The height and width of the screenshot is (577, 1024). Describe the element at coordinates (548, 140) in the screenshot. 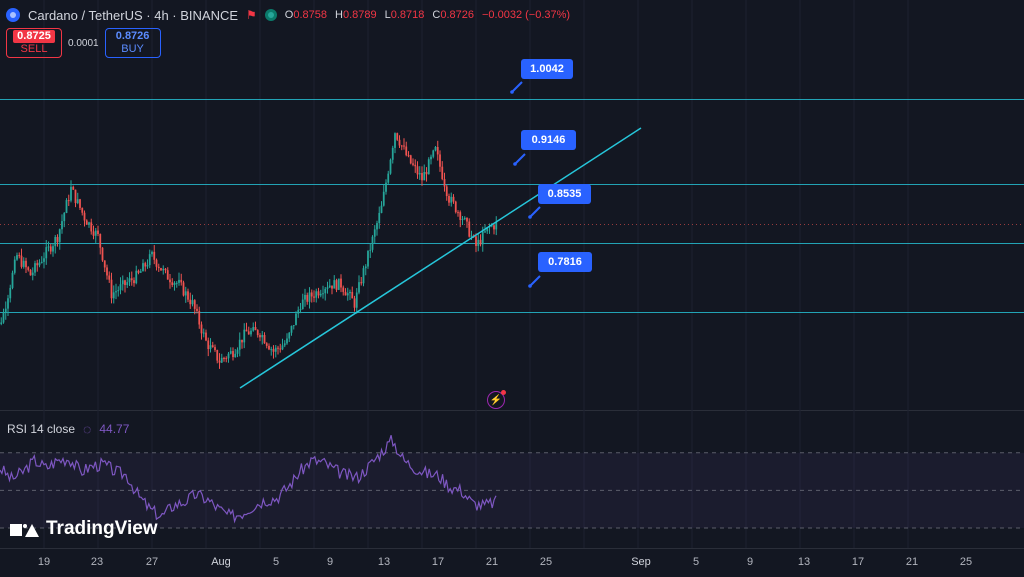

I see `level-label-2: 0.9146` at that location.